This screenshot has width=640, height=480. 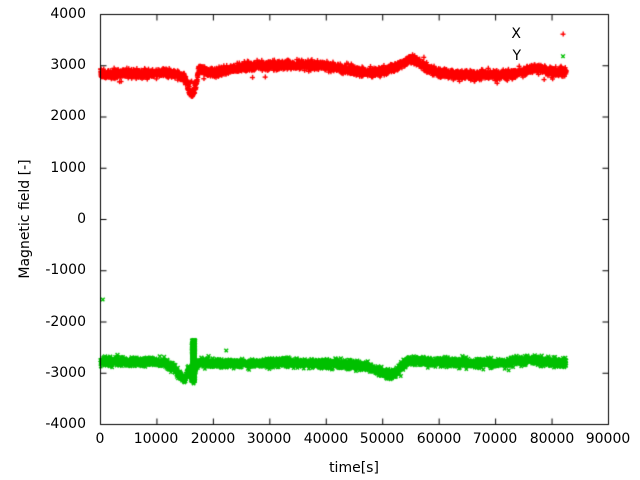 I want to click on legend-entry-y-label: Y, so click(x=516, y=56).